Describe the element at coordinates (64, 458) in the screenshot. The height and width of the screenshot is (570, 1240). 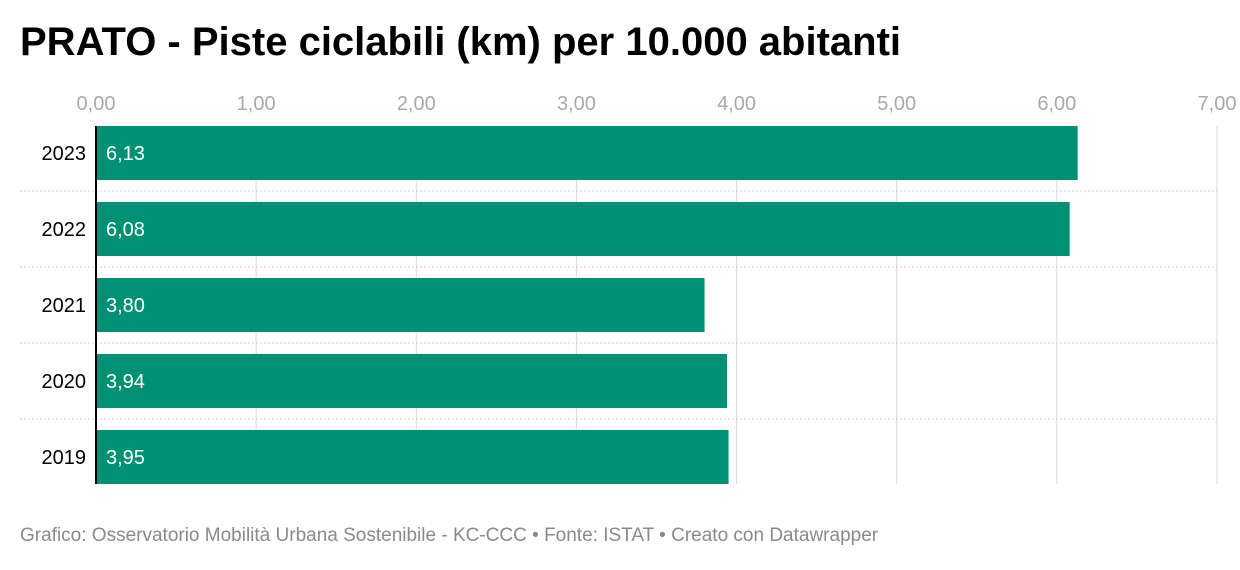
I see `category-label: 2019` at that location.